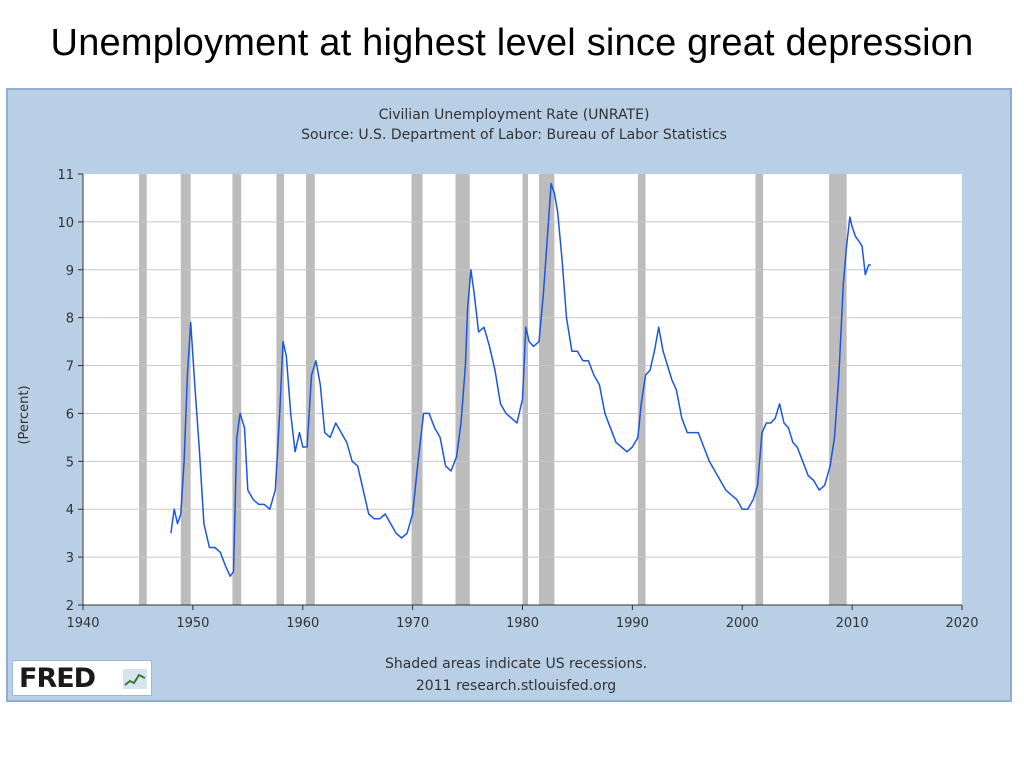  What do you see at coordinates (65, 223) in the screenshot?
I see `y-tick-label: 10` at bounding box center [65, 223].